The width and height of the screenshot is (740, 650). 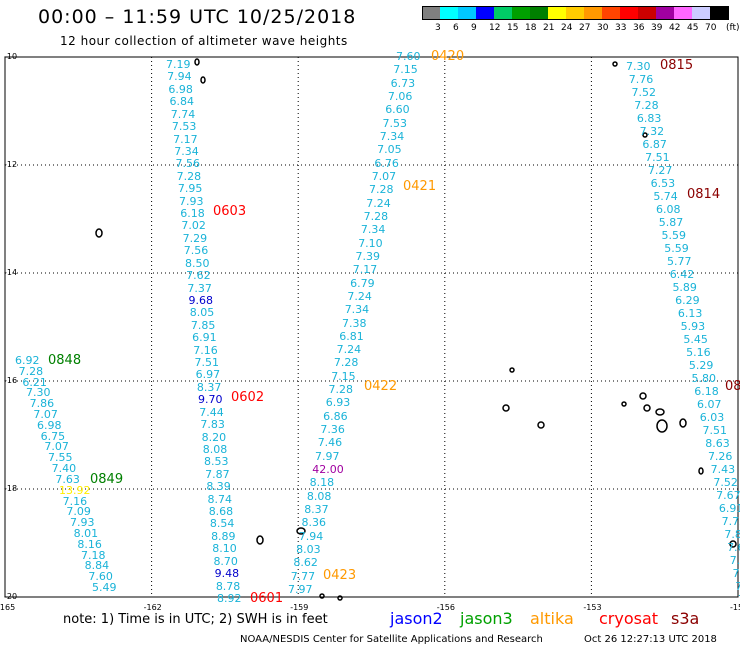 What do you see at coordinates (107, 479) in the screenshot?
I see `track-time-label: 0849` at bounding box center [107, 479].